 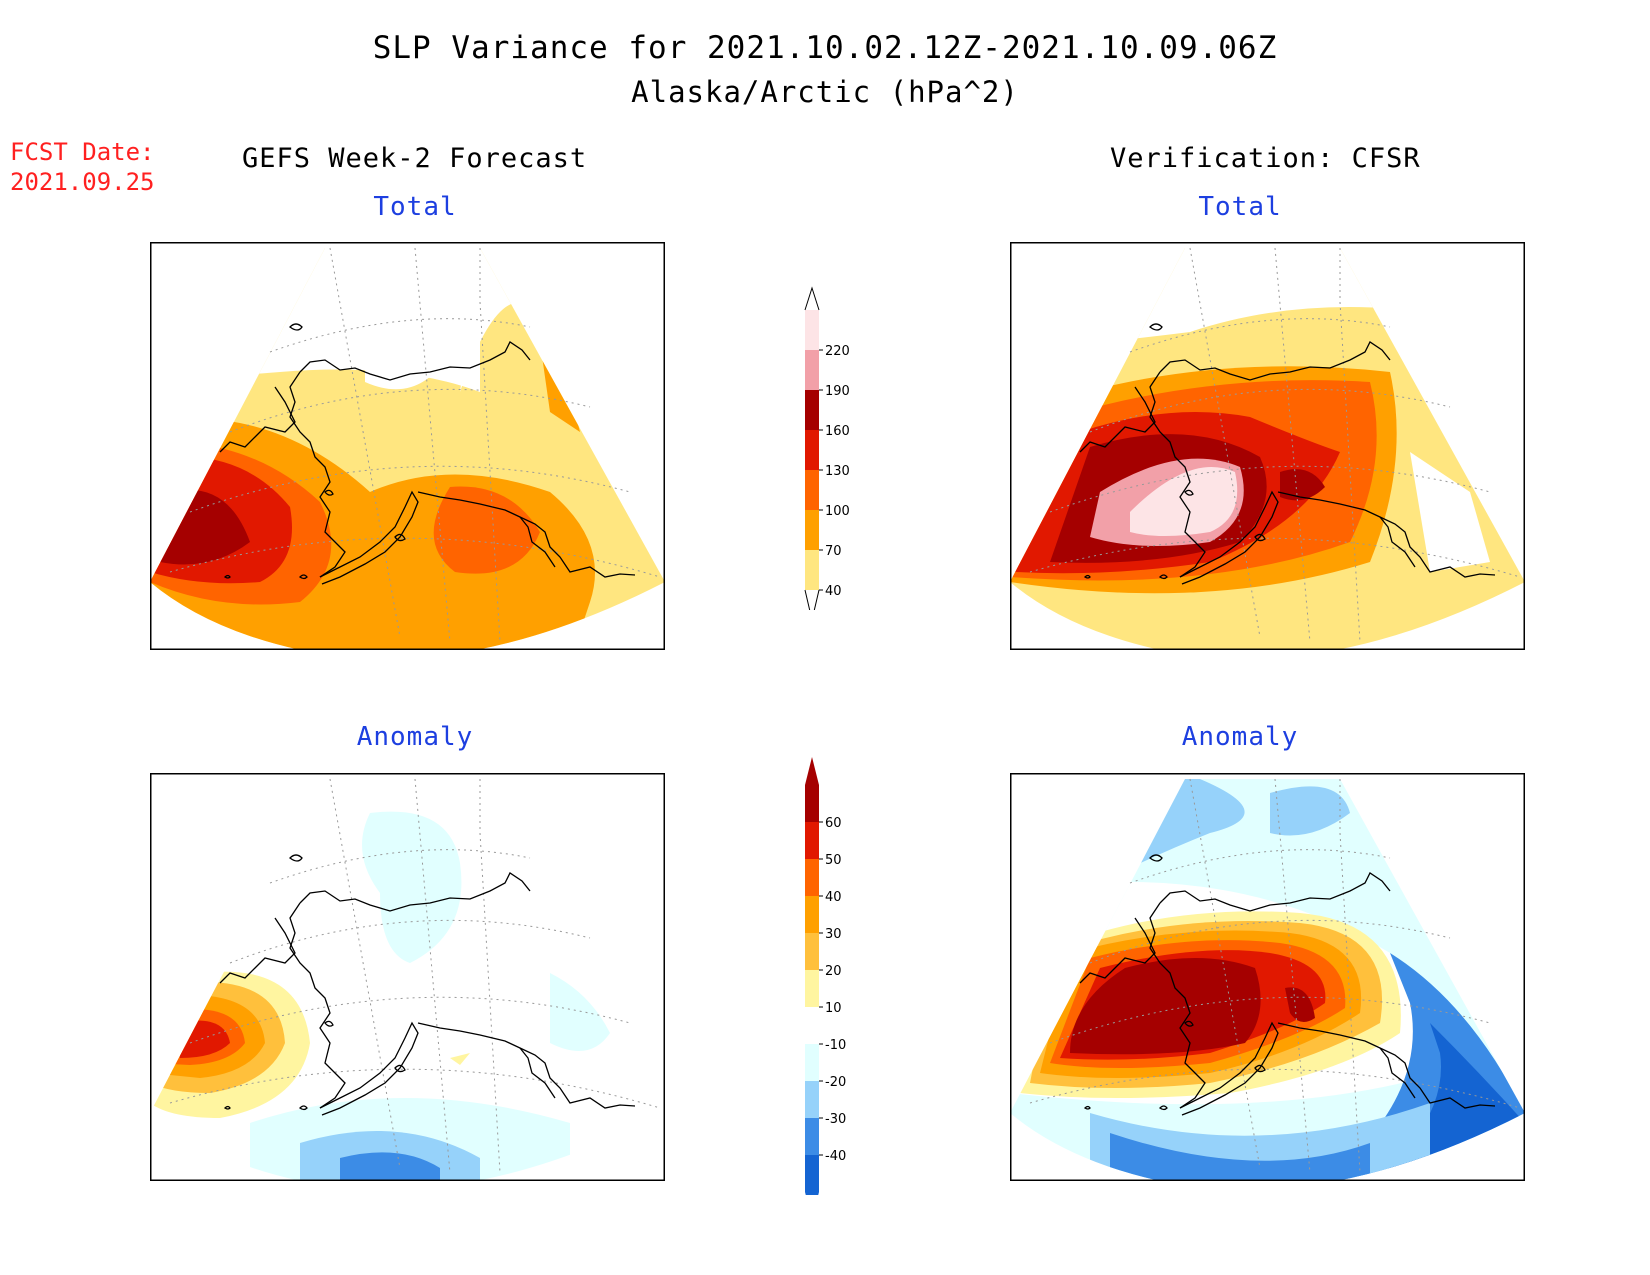 I want to click on chart-subtitle: Alaska/Arctic (hPa^2), so click(x=825, y=92).